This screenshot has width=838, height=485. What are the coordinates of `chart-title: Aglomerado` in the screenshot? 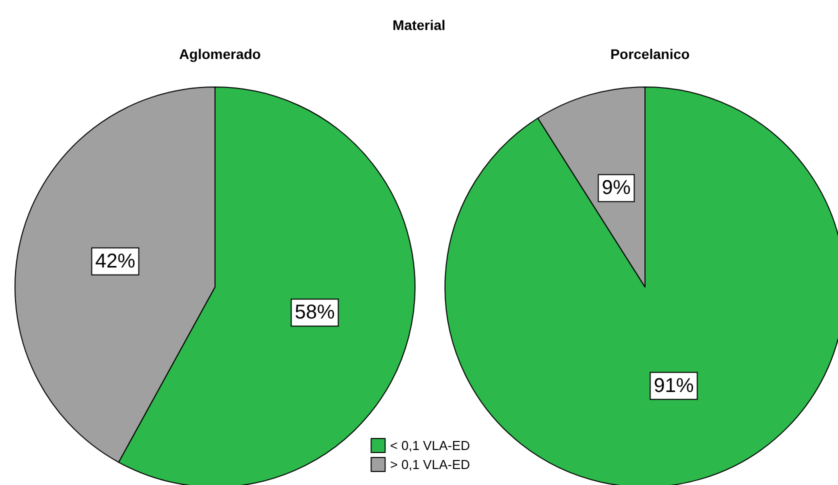 It's located at (220, 54).